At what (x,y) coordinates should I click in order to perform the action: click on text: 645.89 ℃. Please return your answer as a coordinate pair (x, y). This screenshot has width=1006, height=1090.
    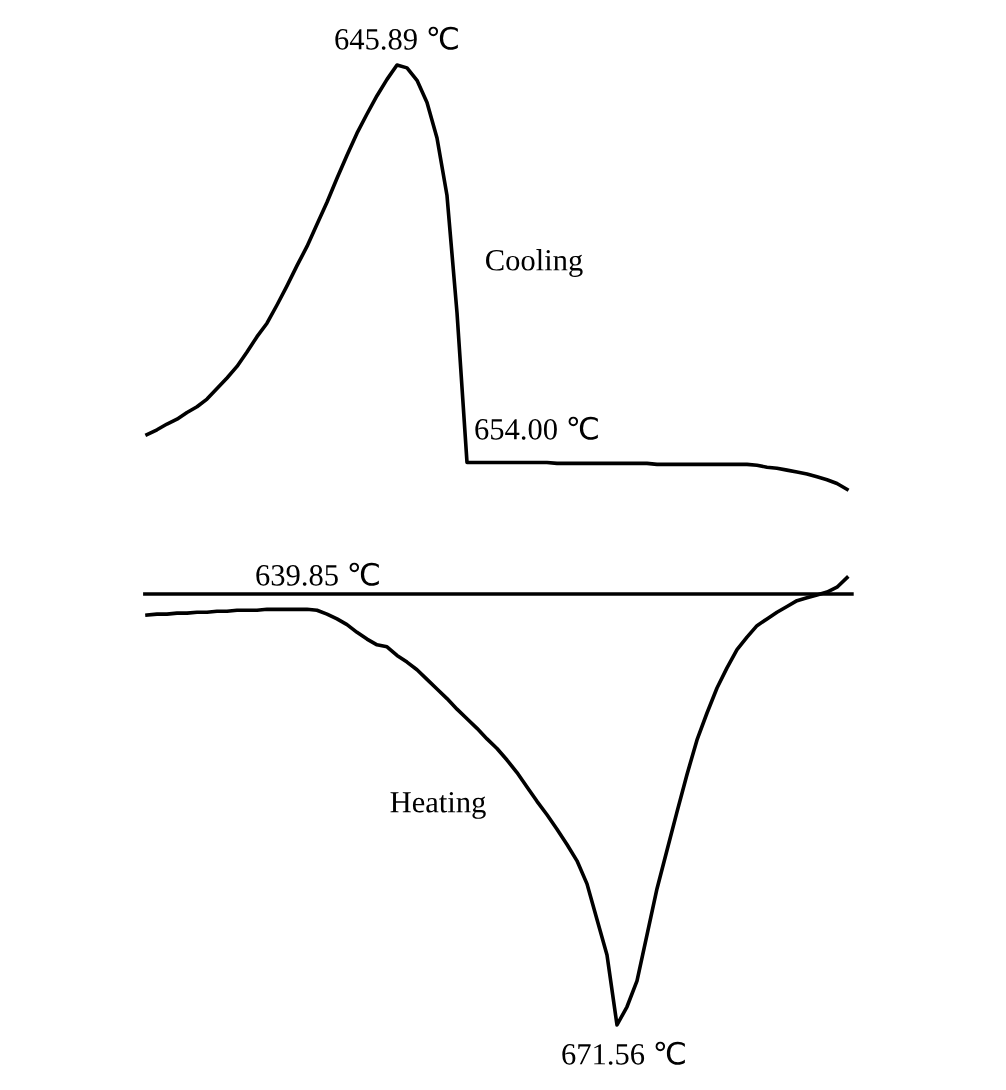
    Looking at the image, I should click on (396, 38).